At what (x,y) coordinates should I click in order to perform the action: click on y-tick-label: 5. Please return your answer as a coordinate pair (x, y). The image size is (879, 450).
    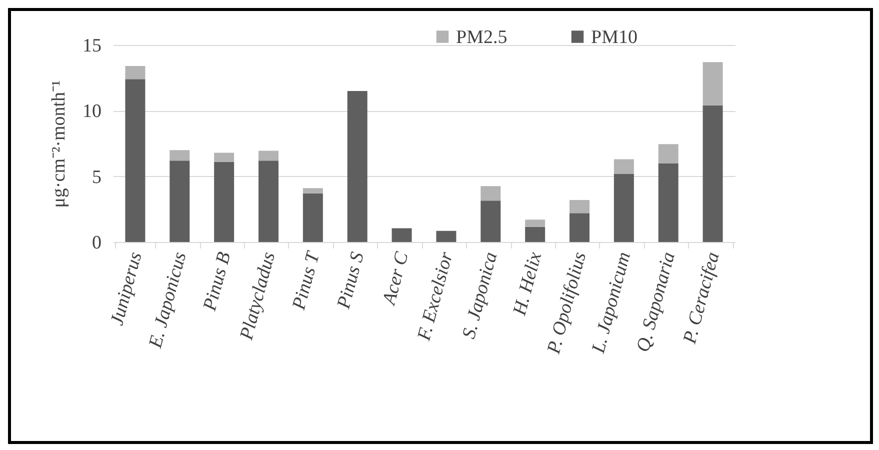
    Looking at the image, I should click on (97, 177).